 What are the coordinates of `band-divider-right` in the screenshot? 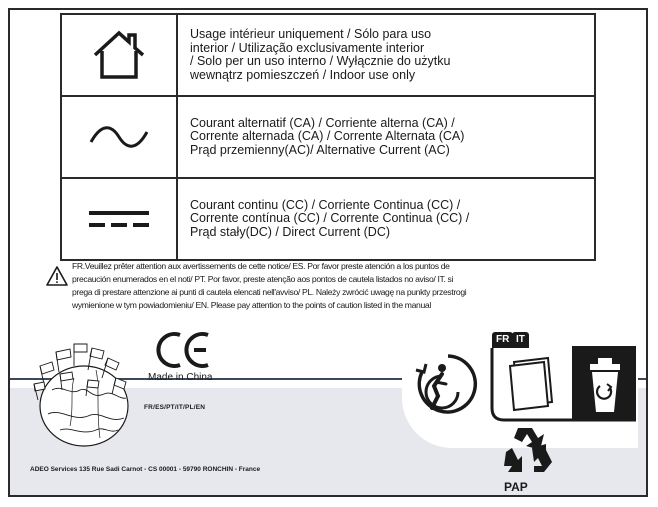 It's located at (642, 379).